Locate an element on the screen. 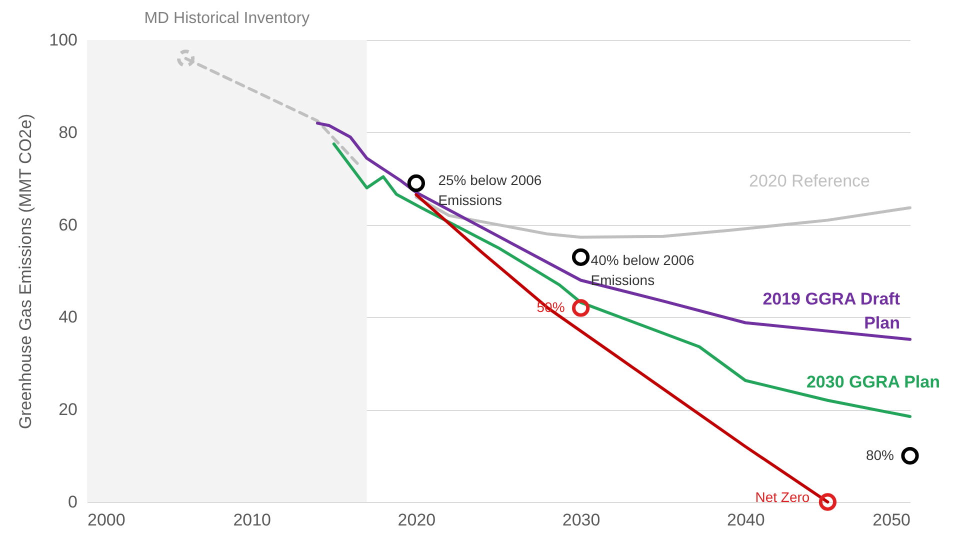 The width and height of the screenshot is (980, 540). x-tick-label: 2000 is located at coordinates (107, 520).